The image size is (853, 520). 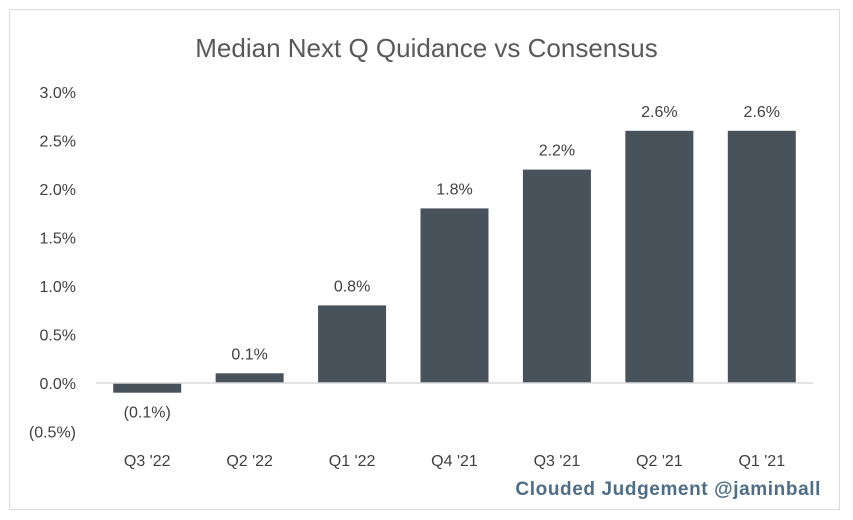 I want to click on y-tick-label: 1.0%, so click(x=58, y=287).